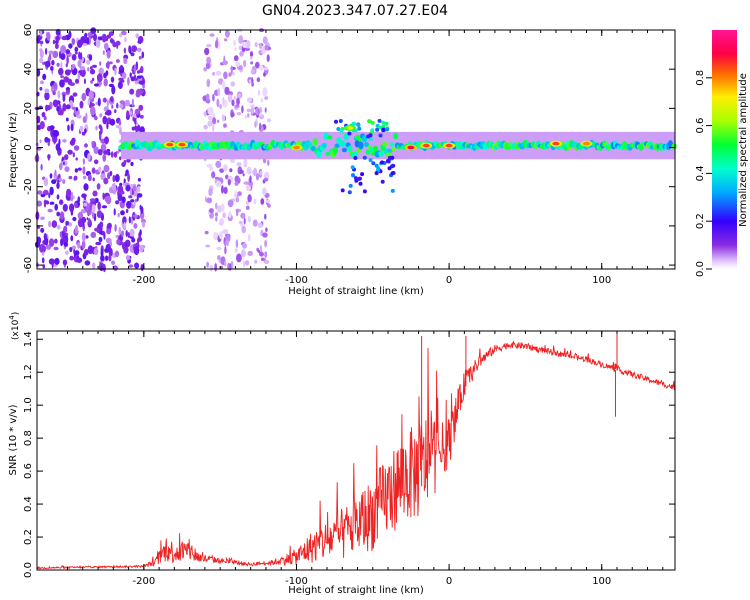  Describe the element at coordinates (296, 581) in the screenshot. I see `x-tick-label: -100` at that location.